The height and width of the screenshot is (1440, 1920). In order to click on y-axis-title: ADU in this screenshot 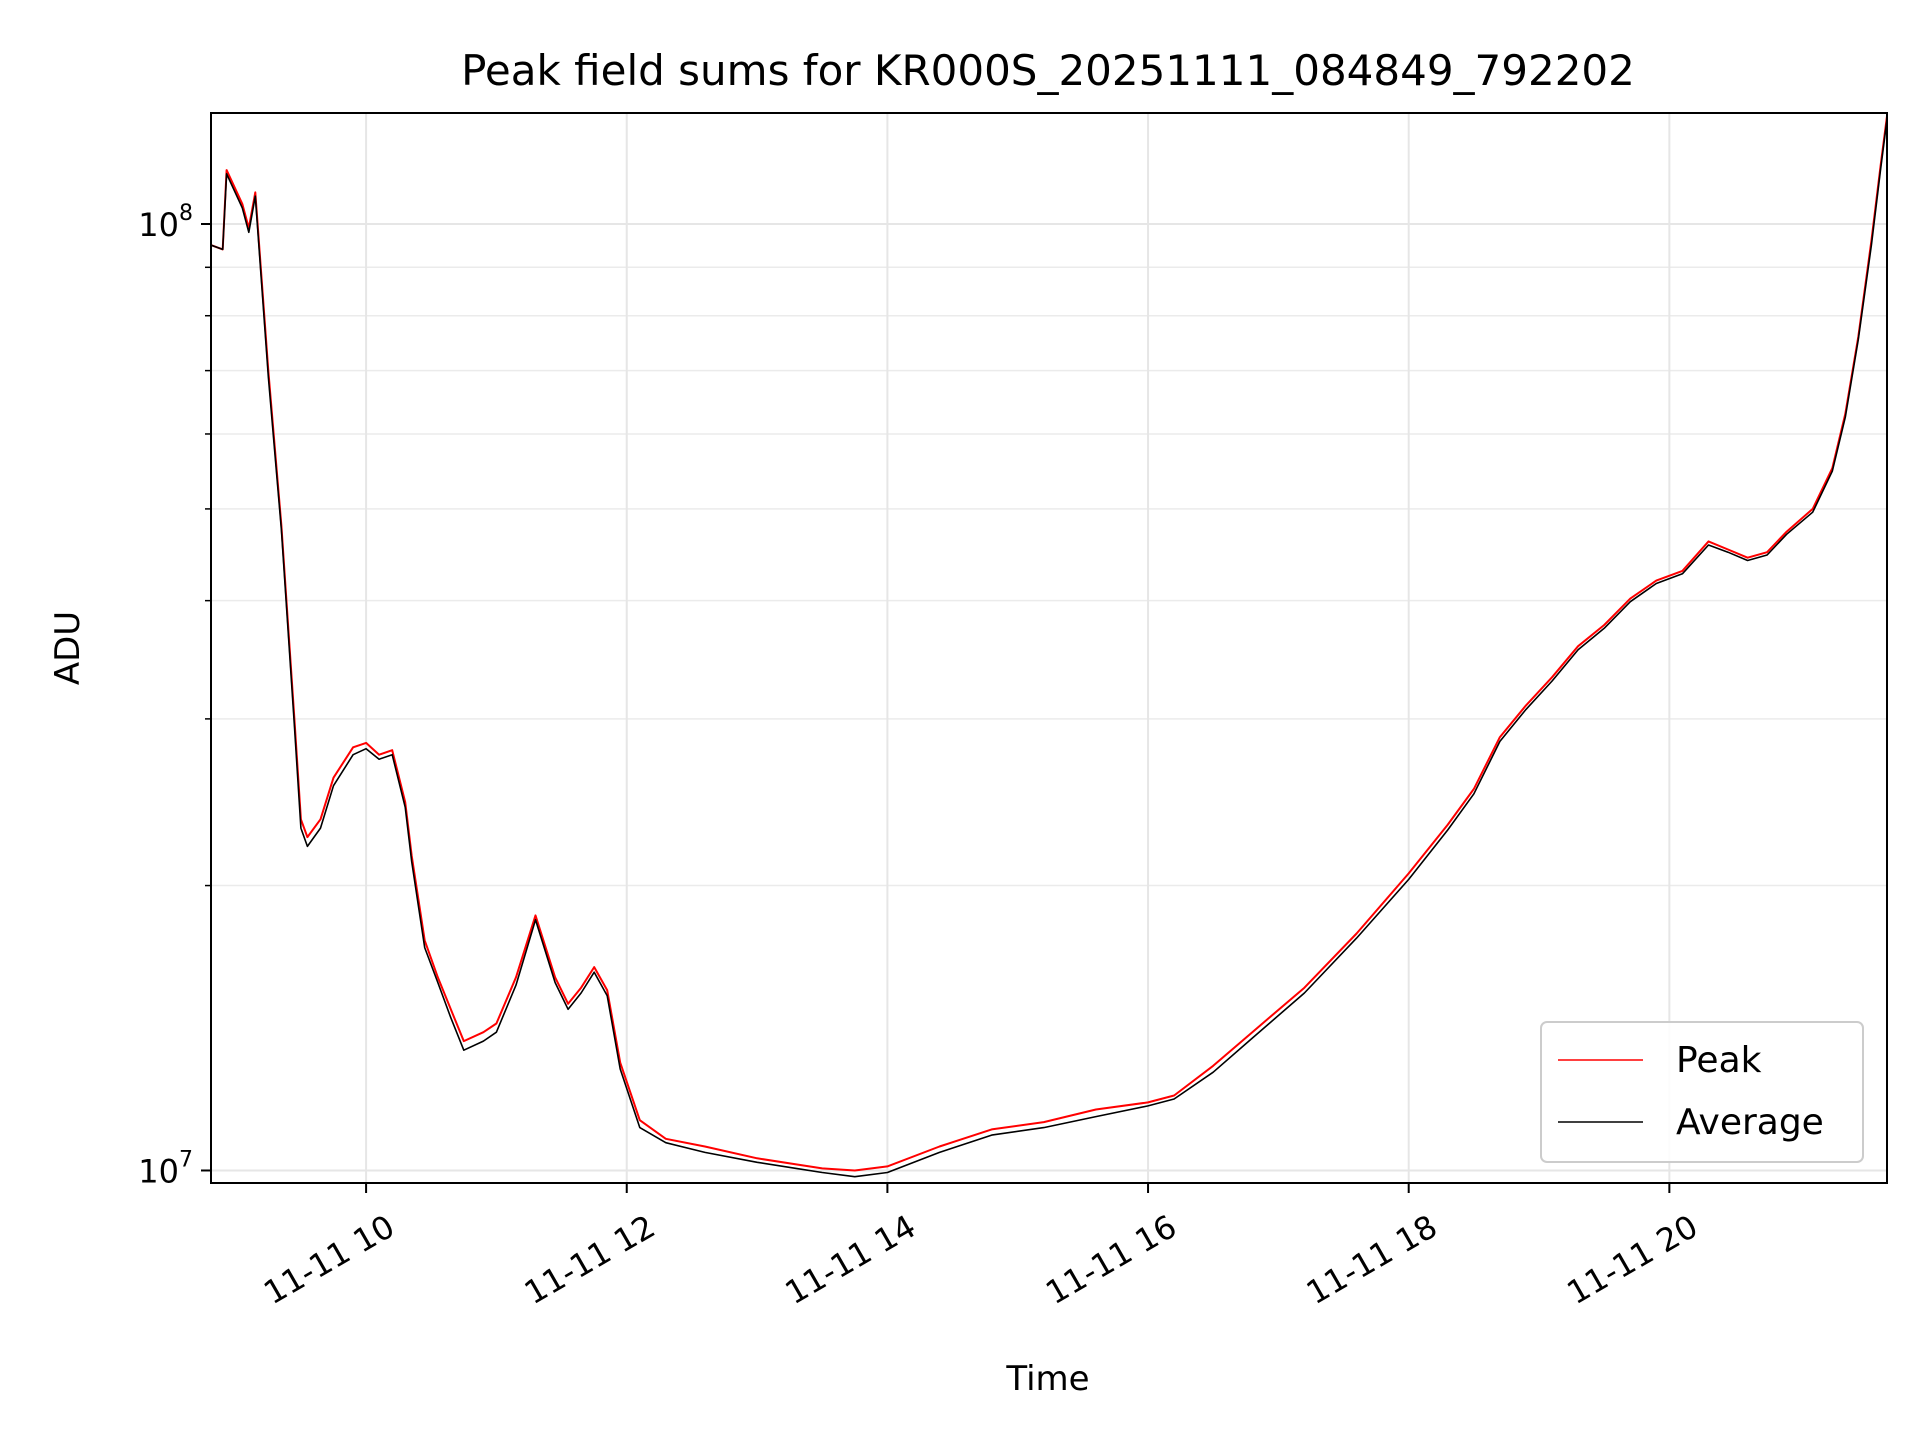, I will do `click(68, 648)`.